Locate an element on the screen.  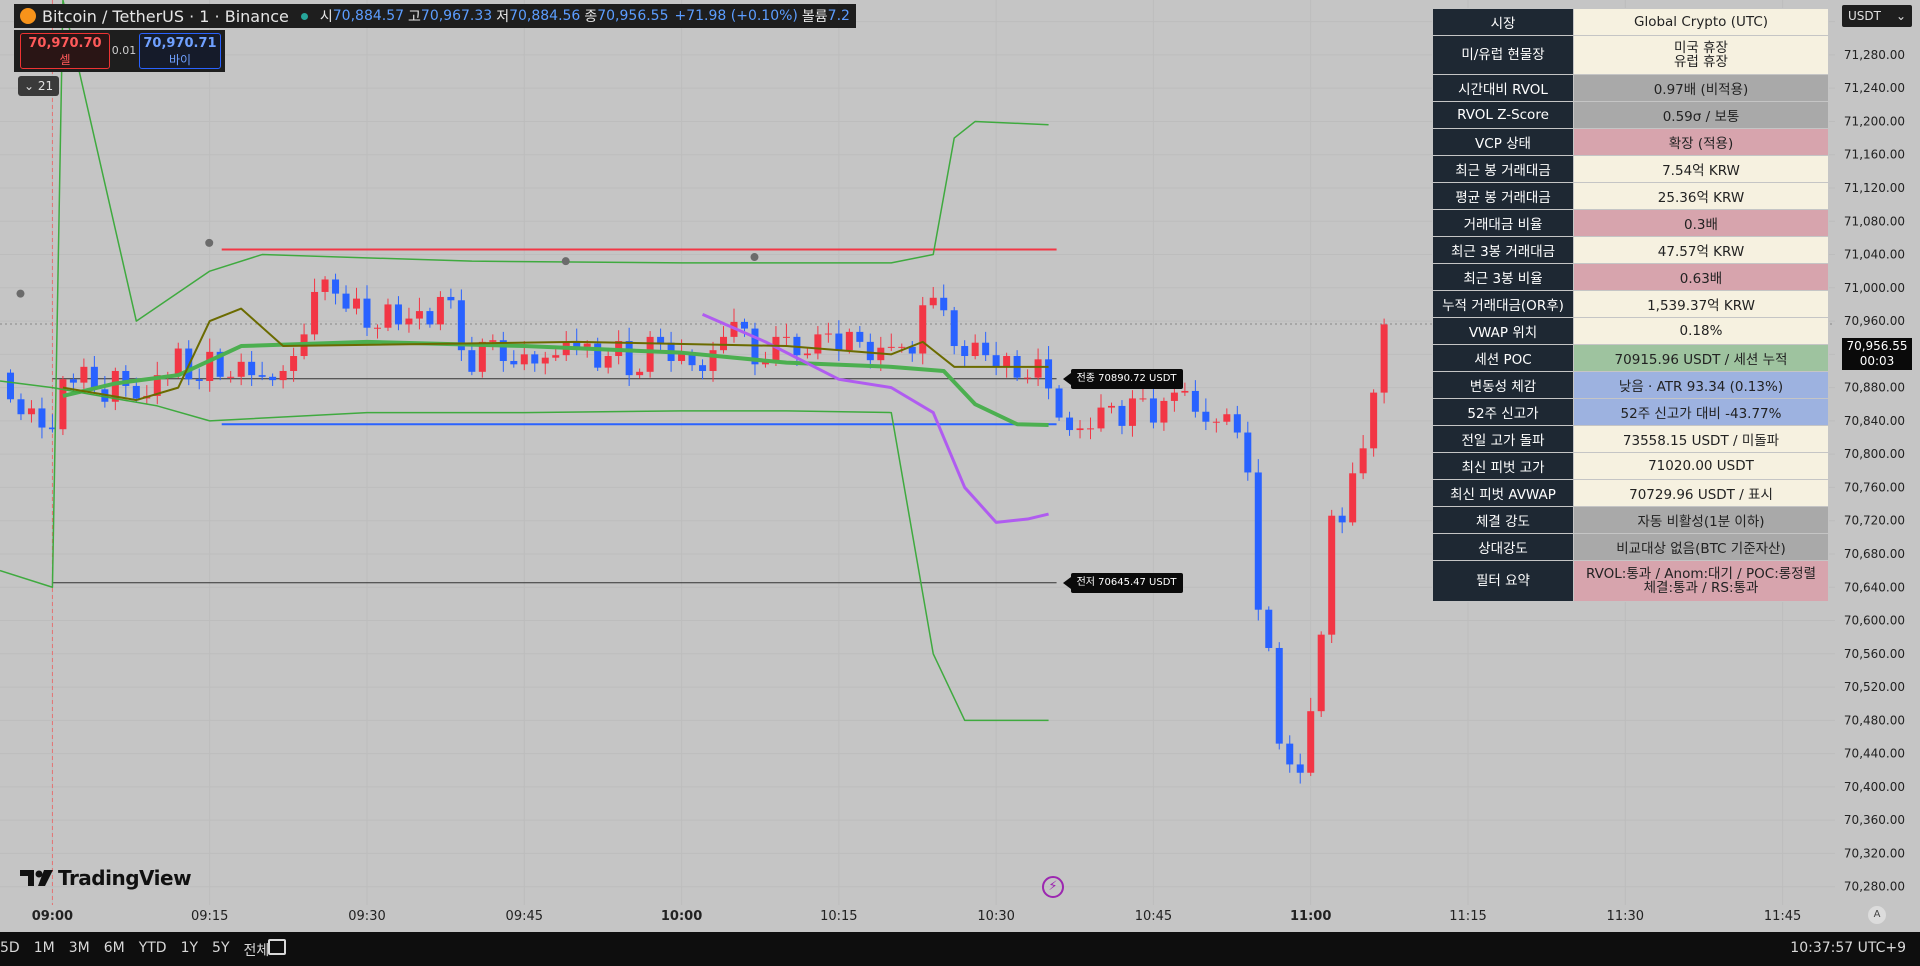
table-label: 변동성 체감 is located at coordinates (1503, 385).